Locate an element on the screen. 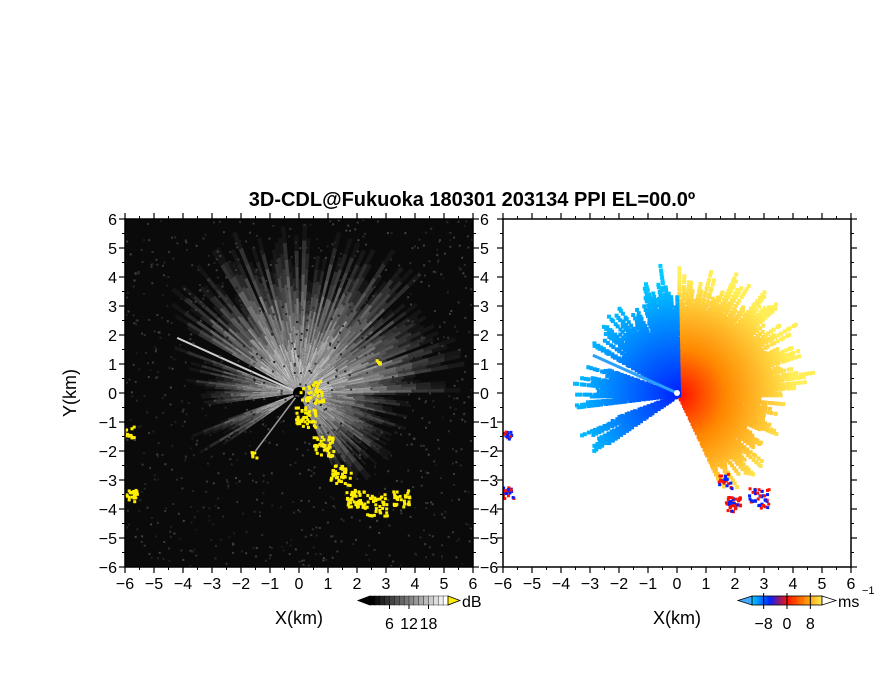 The height and width of the screenshot is (680, 880). y-tick-label: −5 is located at coordinates (108, 539).